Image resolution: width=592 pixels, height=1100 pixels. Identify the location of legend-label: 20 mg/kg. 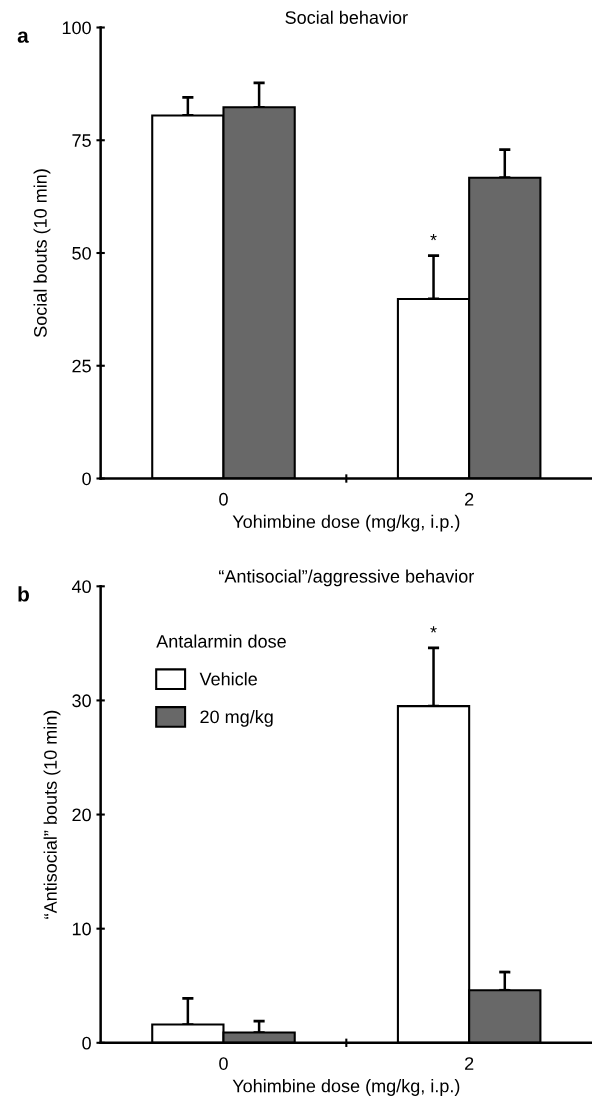
(236, 718).